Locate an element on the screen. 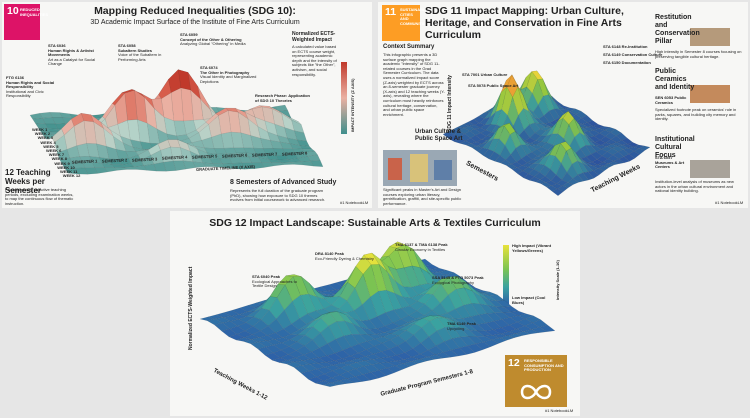 The width and height of the screenshot is (750, 418). badge-number: 12 is located at coordinates (514, 363).